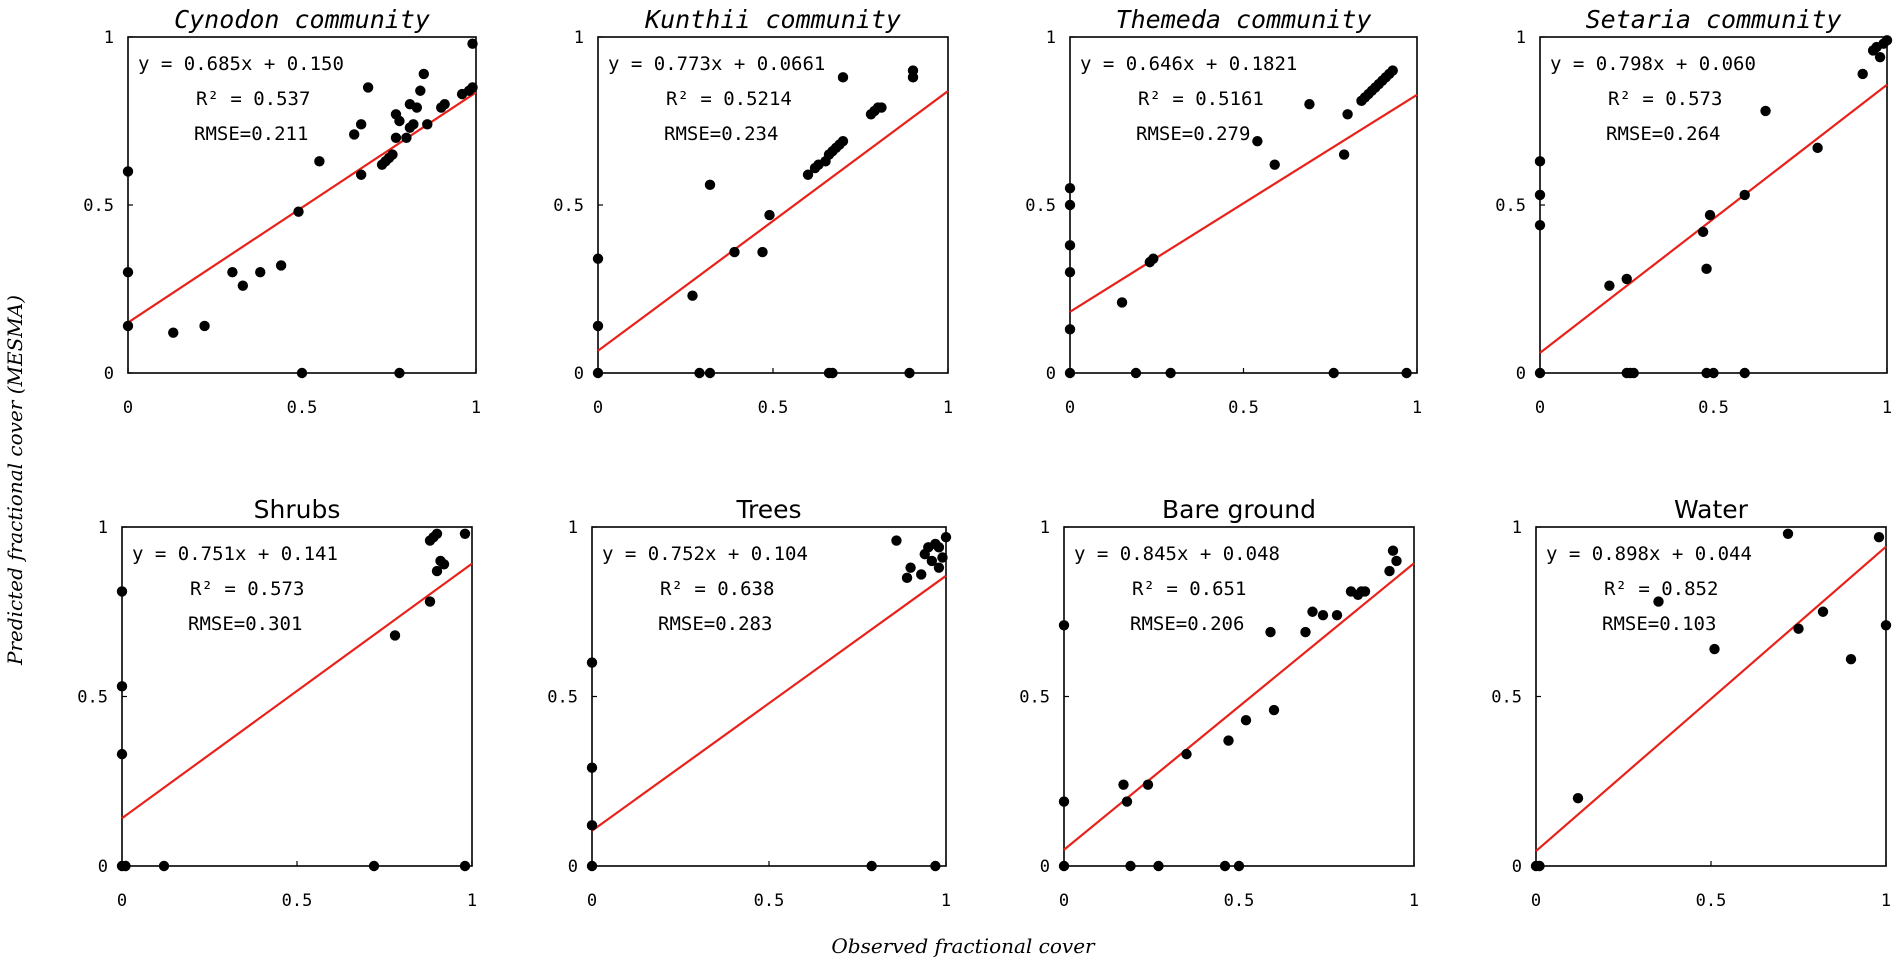 Image resolution: width=1902 pixels, height=970 pixels. I want to click on y-axis-label: Predicted fractional cover (MESMA), so click(15, 480).